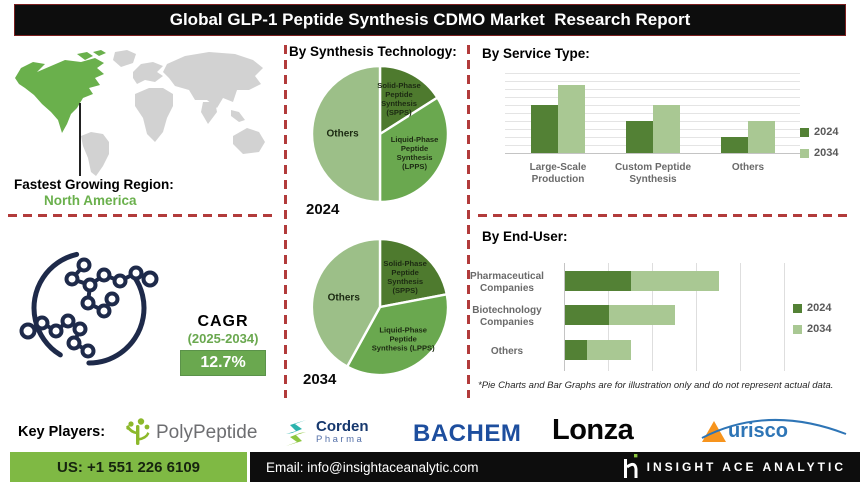 This screenshot has height=484, width=860. Describe the element at coordinates (62, 432) in the screenshot. I see `key-players-label: Key Players:` at that location.